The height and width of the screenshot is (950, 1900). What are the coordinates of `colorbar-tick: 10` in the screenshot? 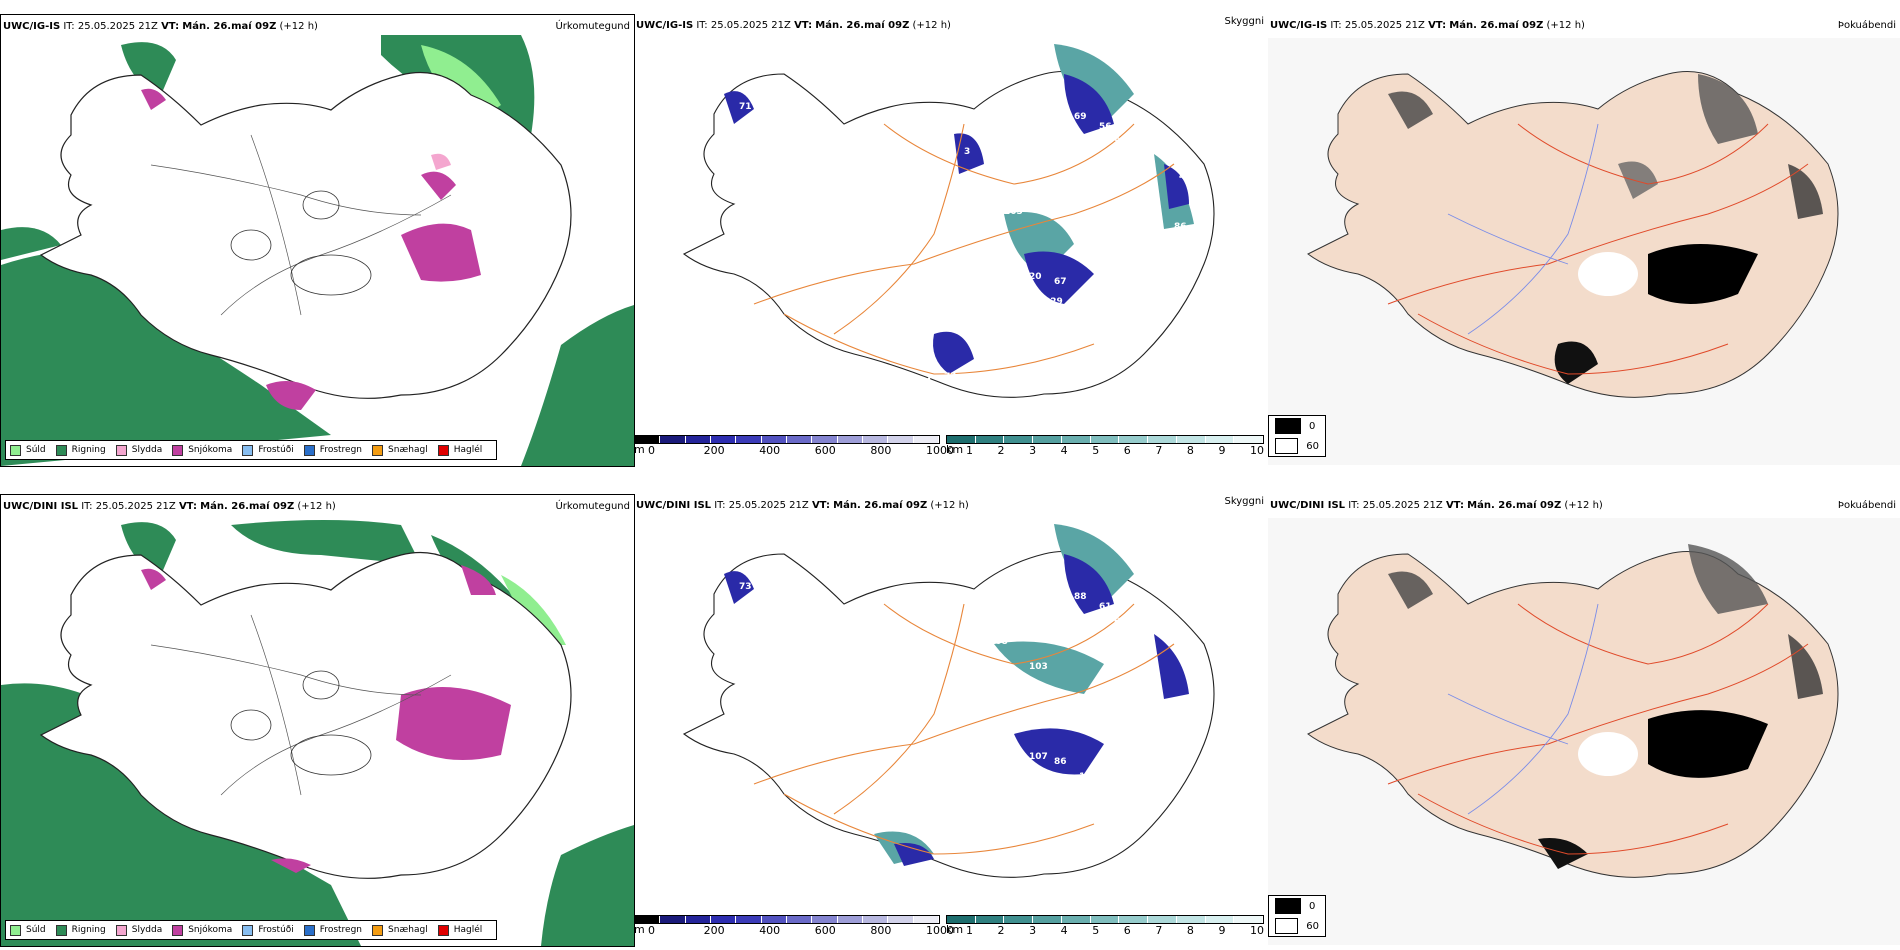 It's located at (1257, 450).